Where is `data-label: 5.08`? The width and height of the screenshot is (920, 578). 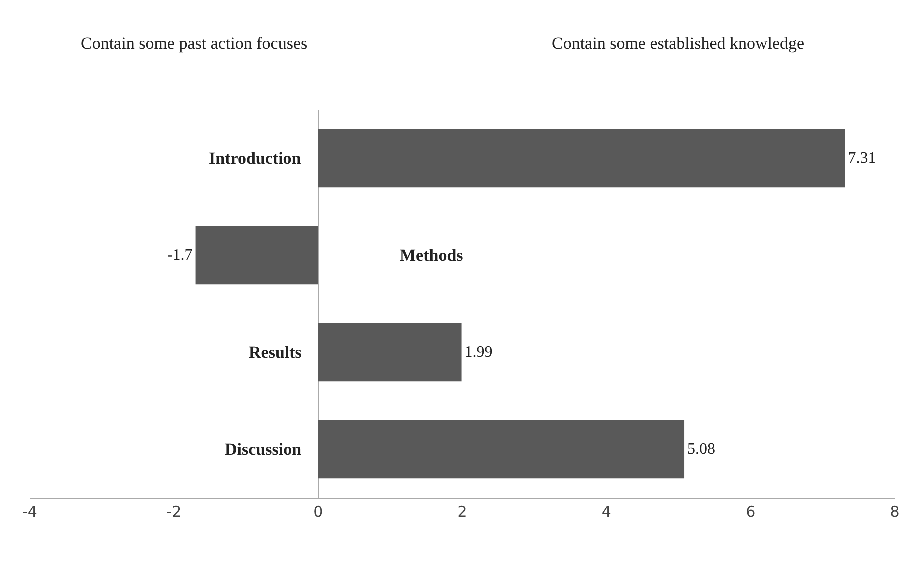
data-label: 5.08 is located at coordinates (702, 449).